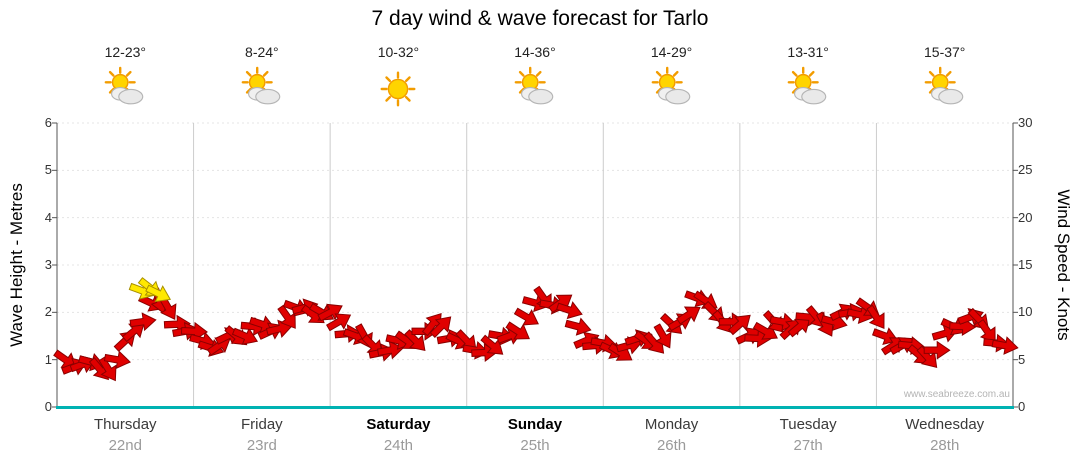 This screenshot has width=1080, height=475. Describe the element at coordinates (398, 52) in the screenshot. I see `temperature-range: 10-32°` at that location.